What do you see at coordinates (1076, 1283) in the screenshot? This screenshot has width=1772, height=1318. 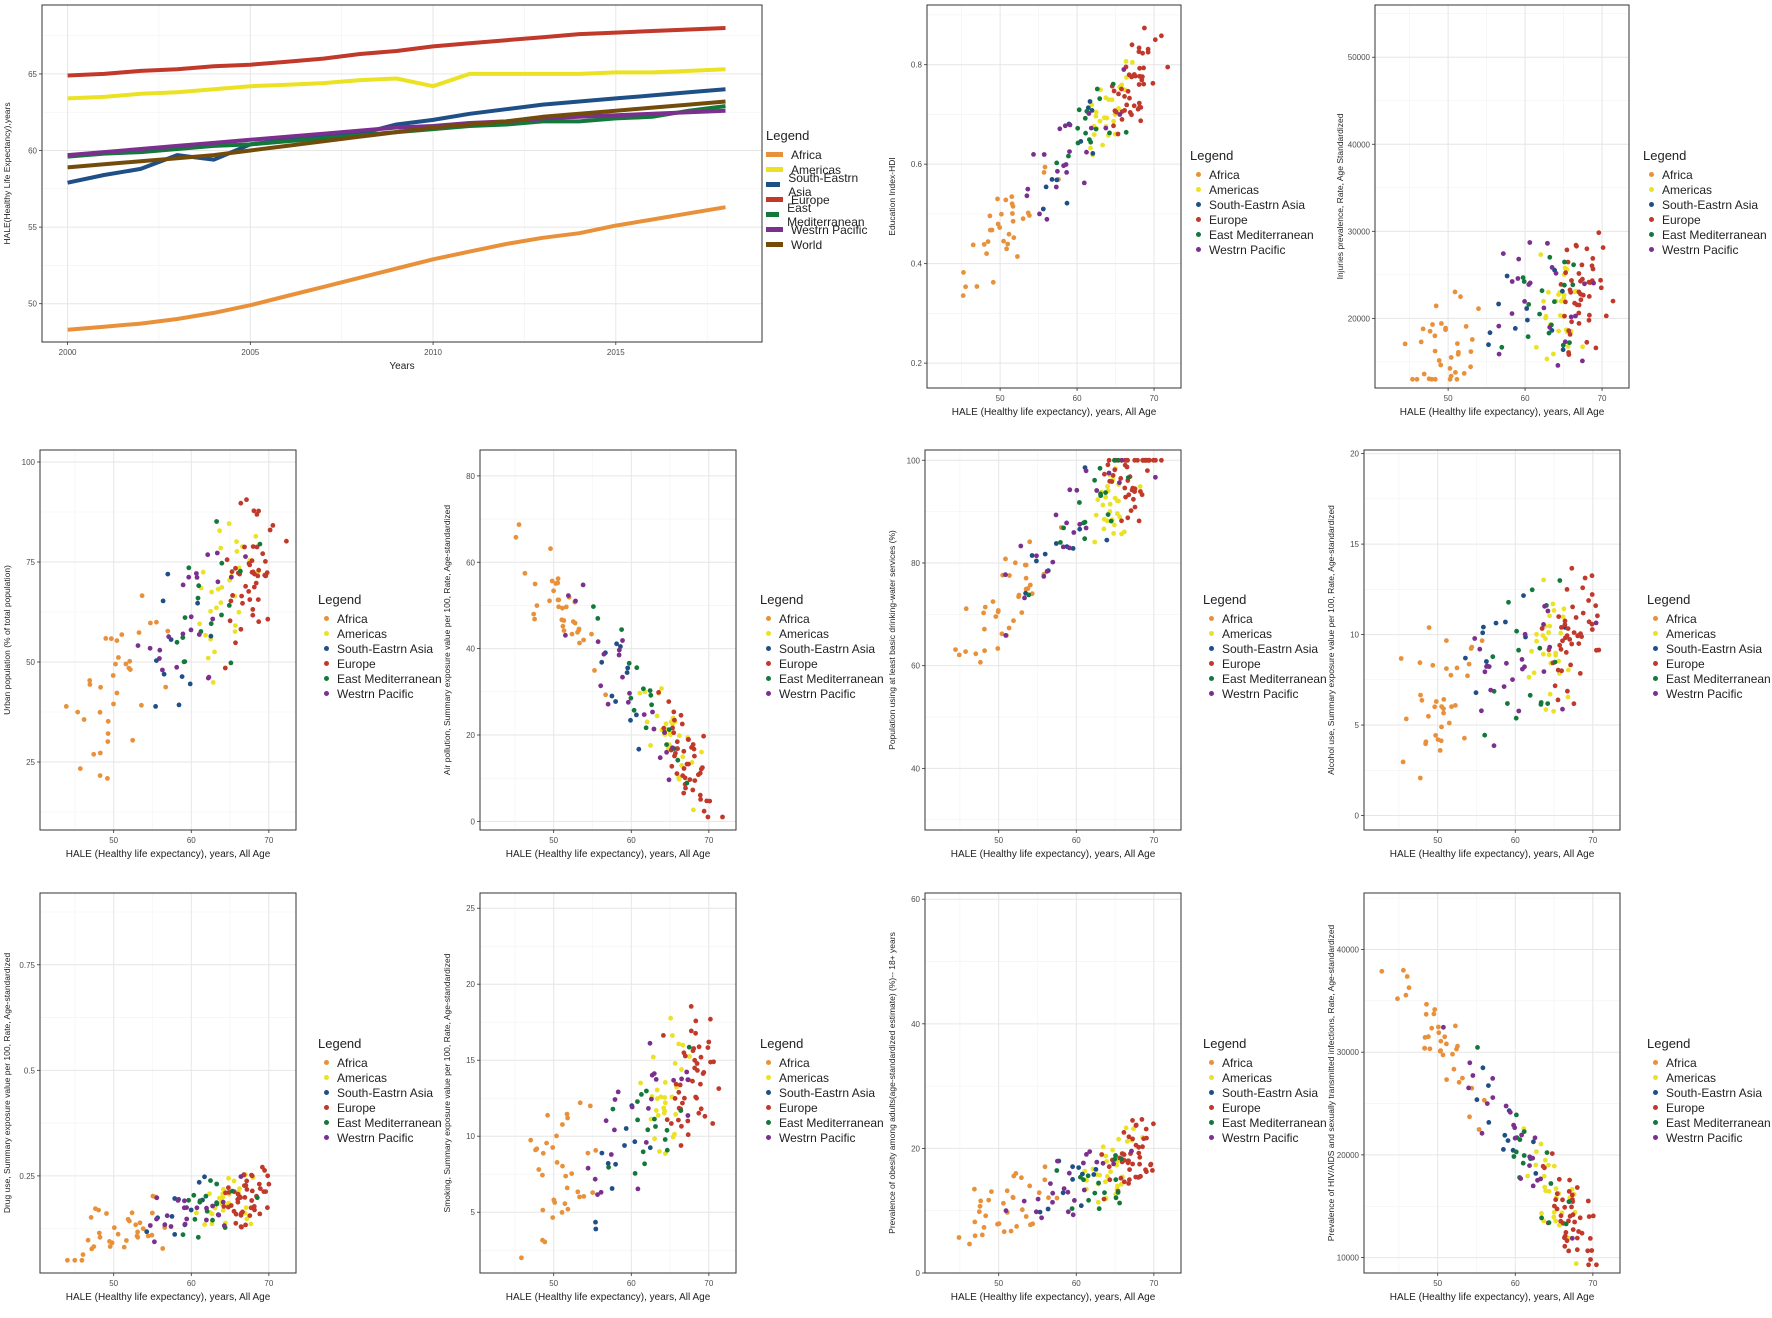 I see `x-tick-label: 60` at bounding box center [1076, 1283].